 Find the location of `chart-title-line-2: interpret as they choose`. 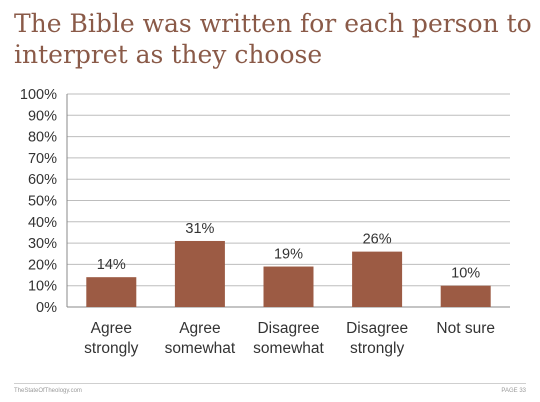

chart-title-line-2: interpret as they choose is located at coordinates (168, 54).